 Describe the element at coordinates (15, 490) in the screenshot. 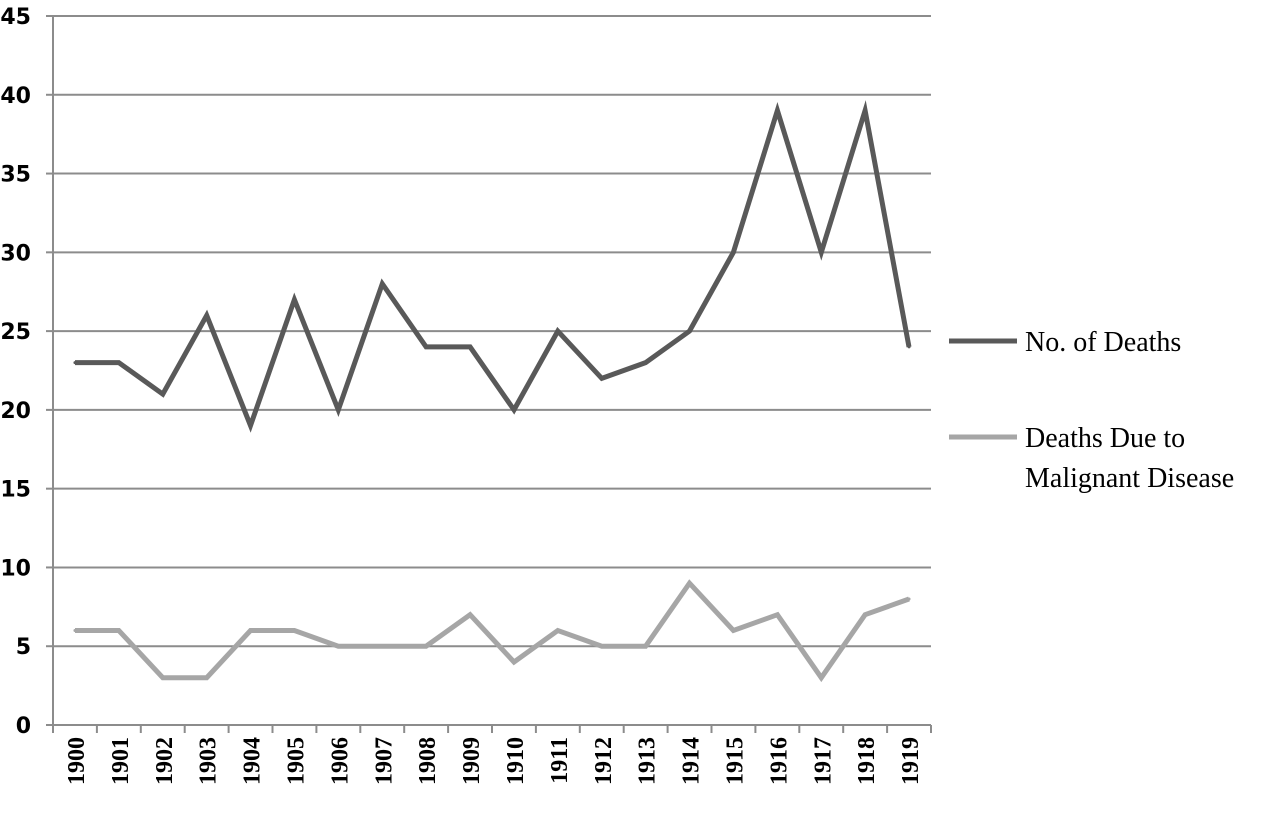

I see `y-tick-label: 15` at that location.